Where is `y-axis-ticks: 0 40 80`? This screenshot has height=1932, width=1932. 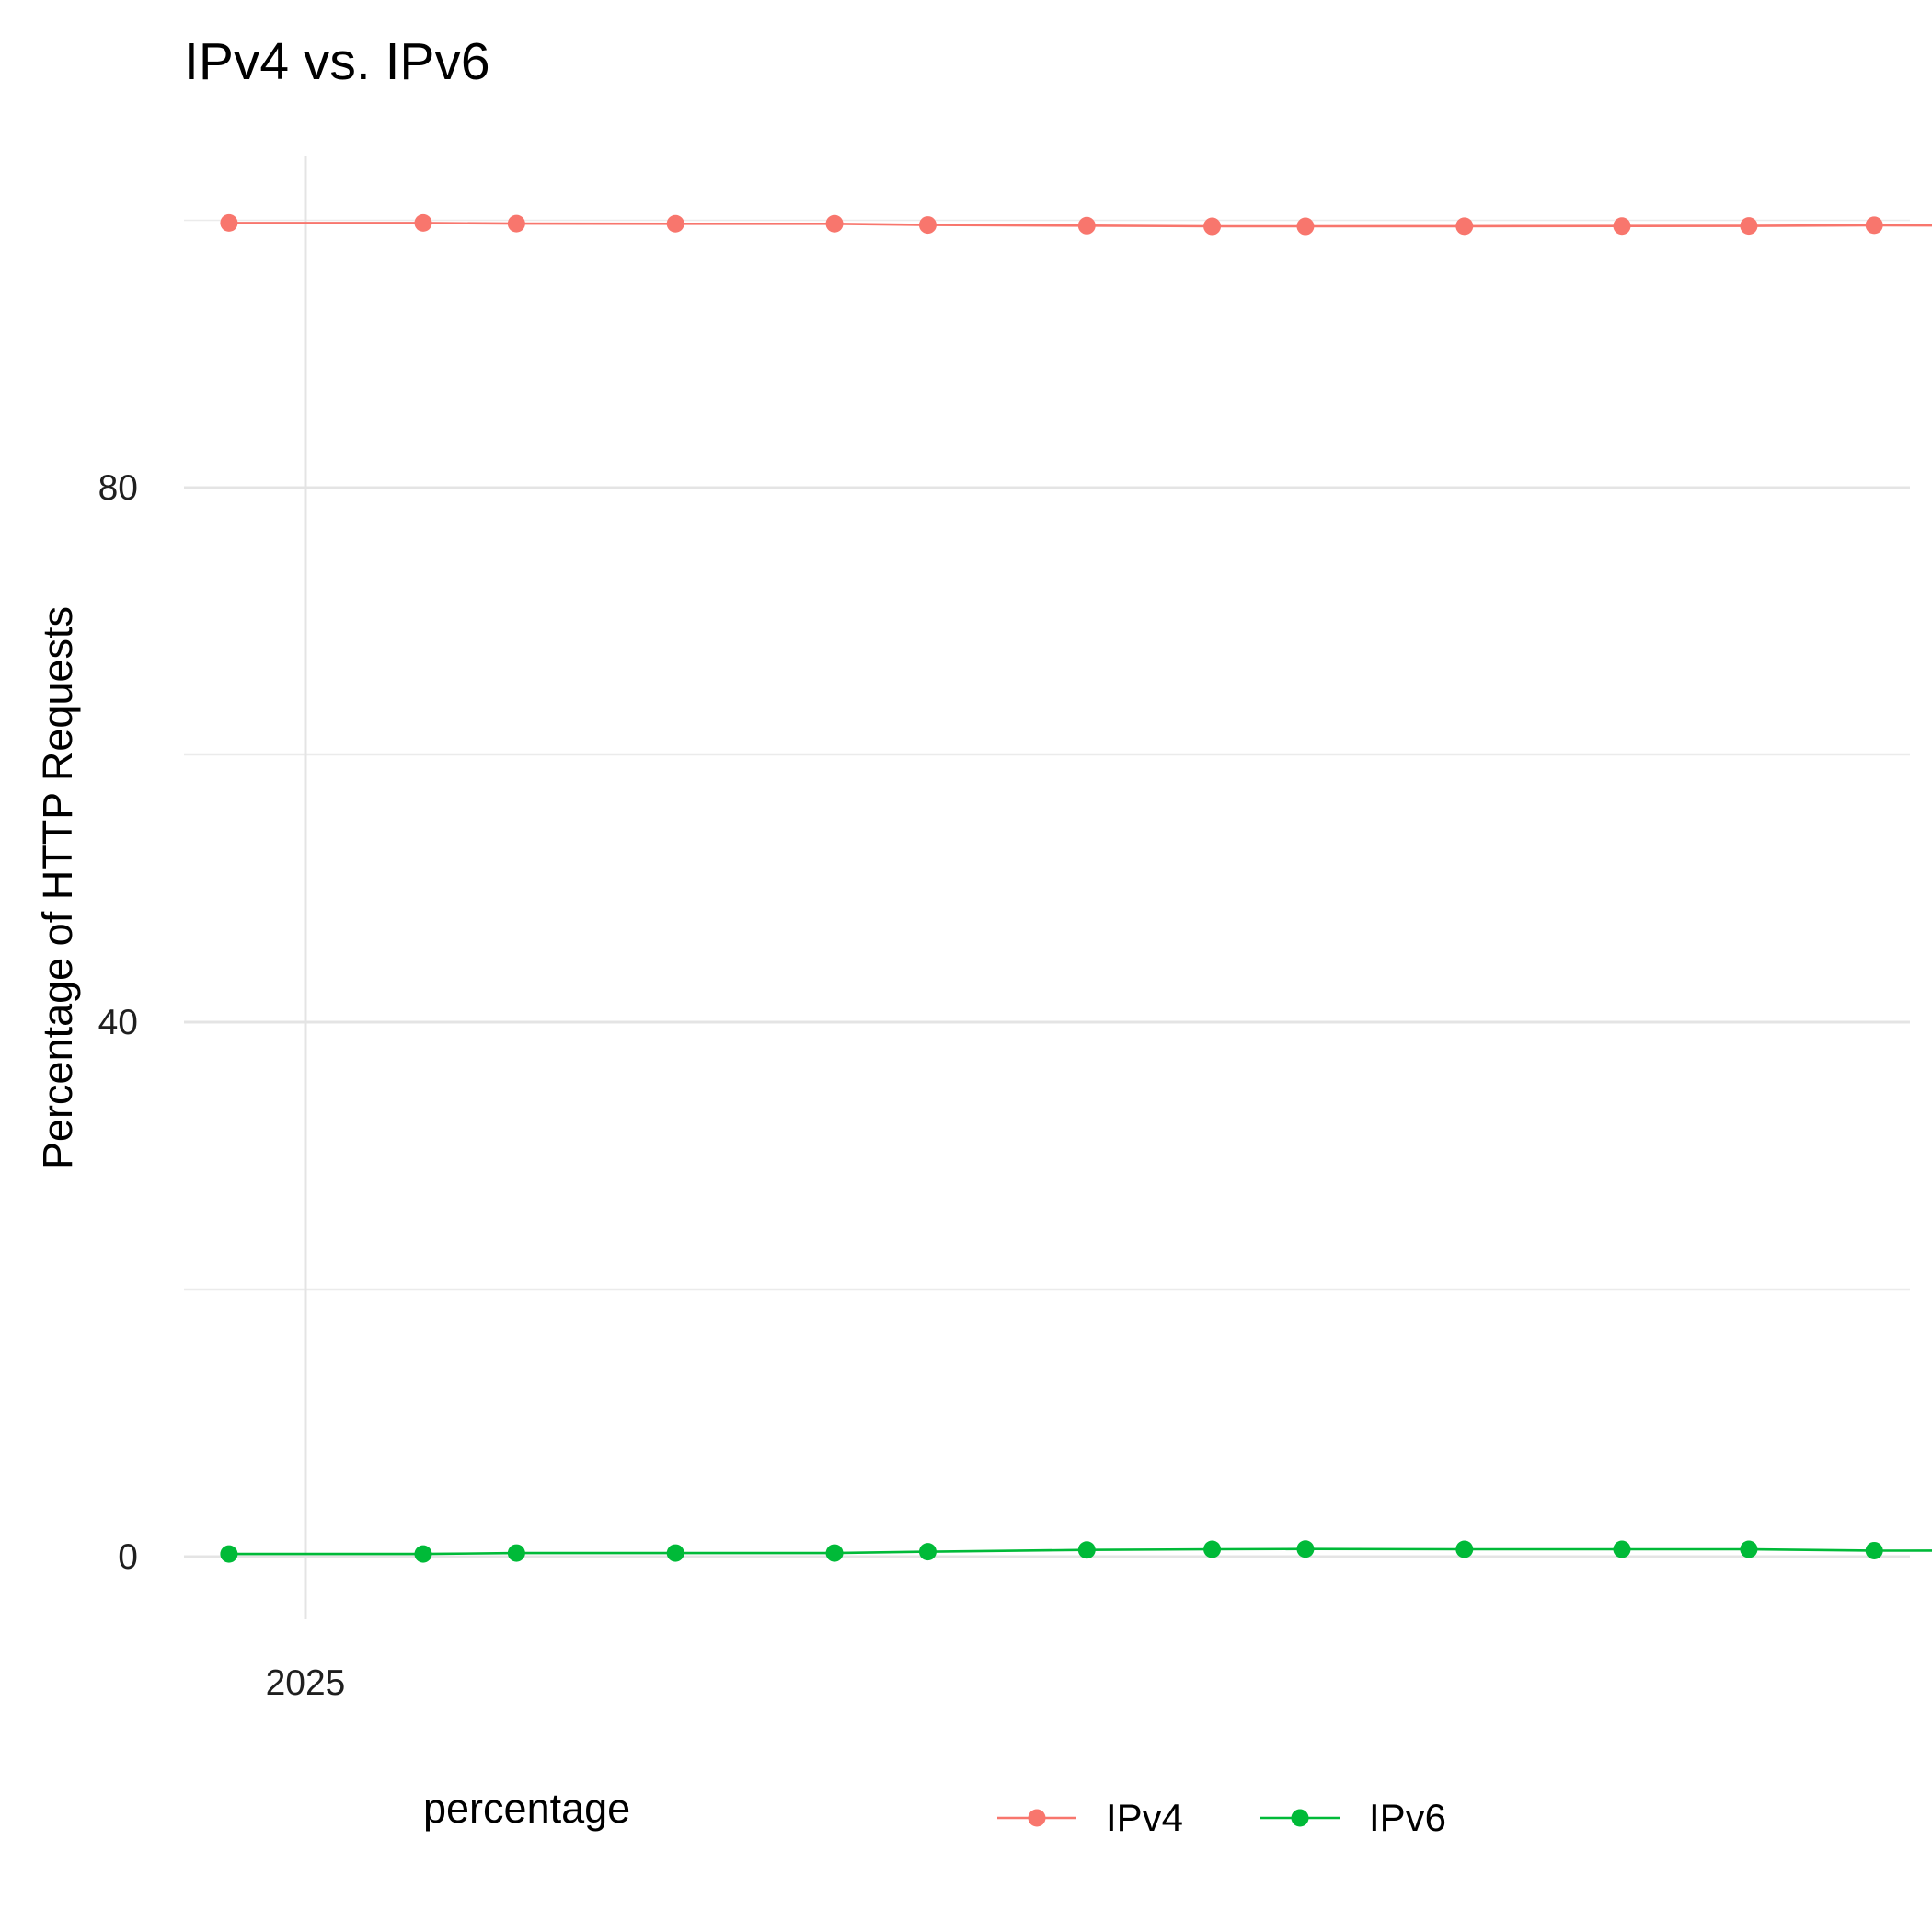
y-axis-ticks: 0 40 80 is located at coordinates (118, 1022).